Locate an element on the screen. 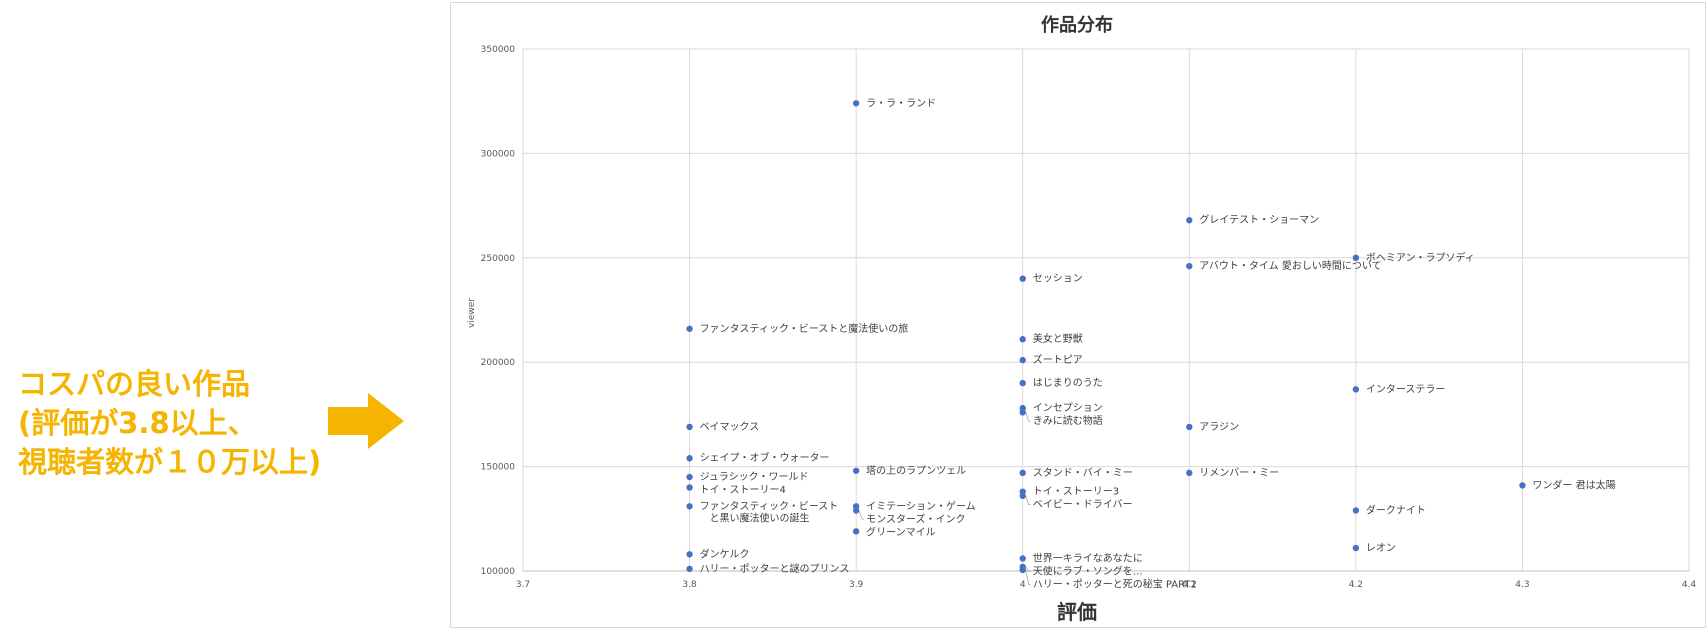 This screenshot has height=630, width=1706. leader-lines is located at coordinates (944, 498).